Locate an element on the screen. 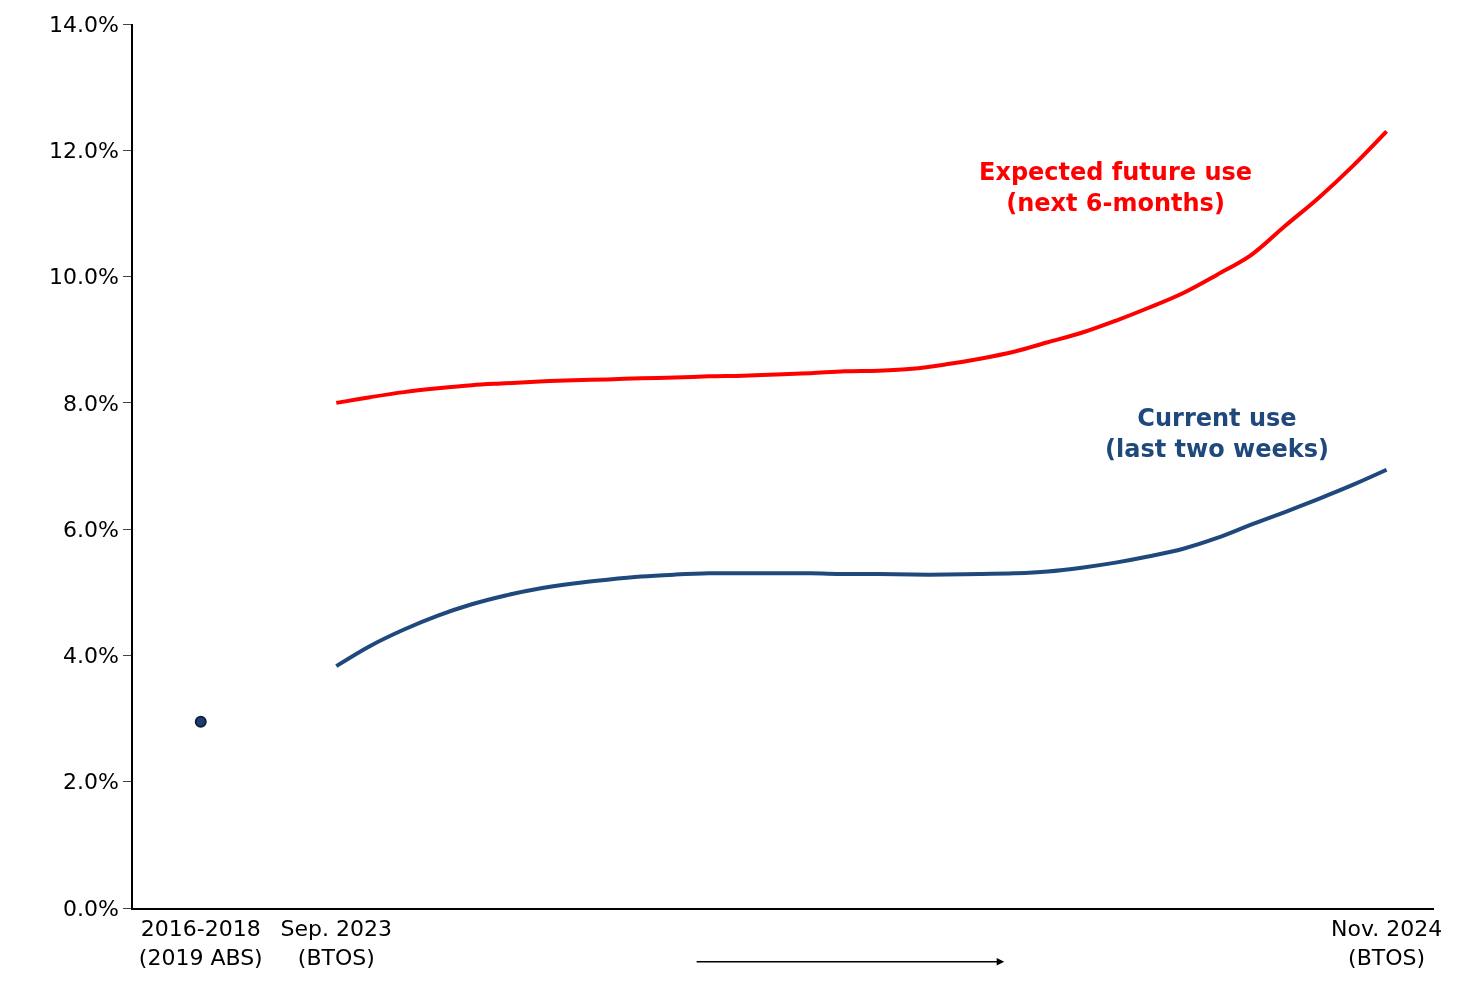  x-tick-label: Nov. 2024 (BTOS) is located at coordinates (1386, 943).